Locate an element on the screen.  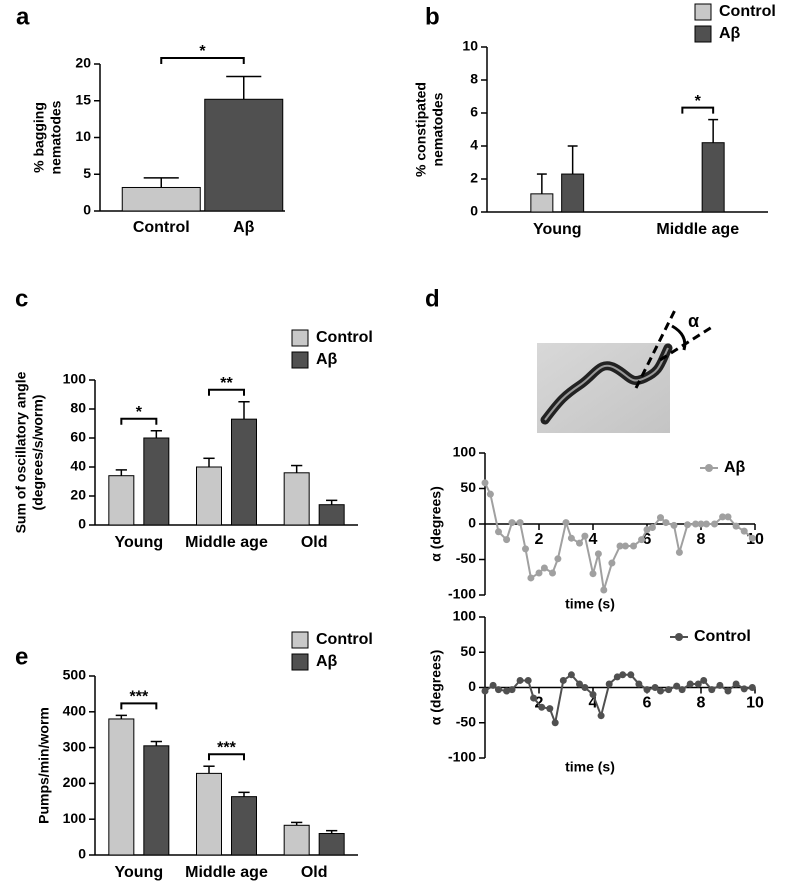
x-tick-label: 8 is located at coordinates (701, 539).